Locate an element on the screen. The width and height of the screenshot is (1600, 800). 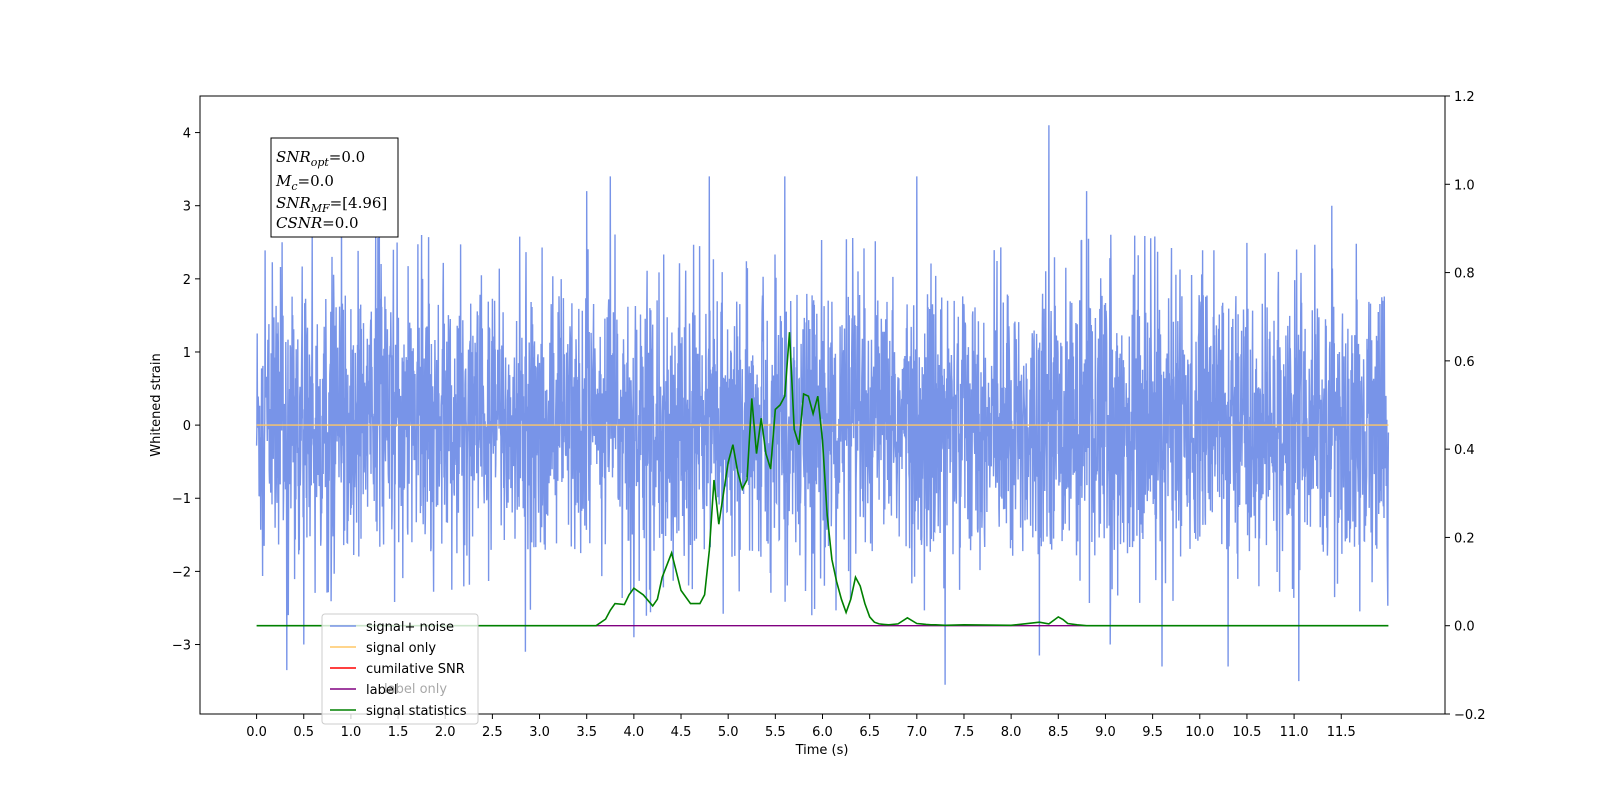
annotation-snr-mf-value: =[4.96] is located at coordinates (359, 203).